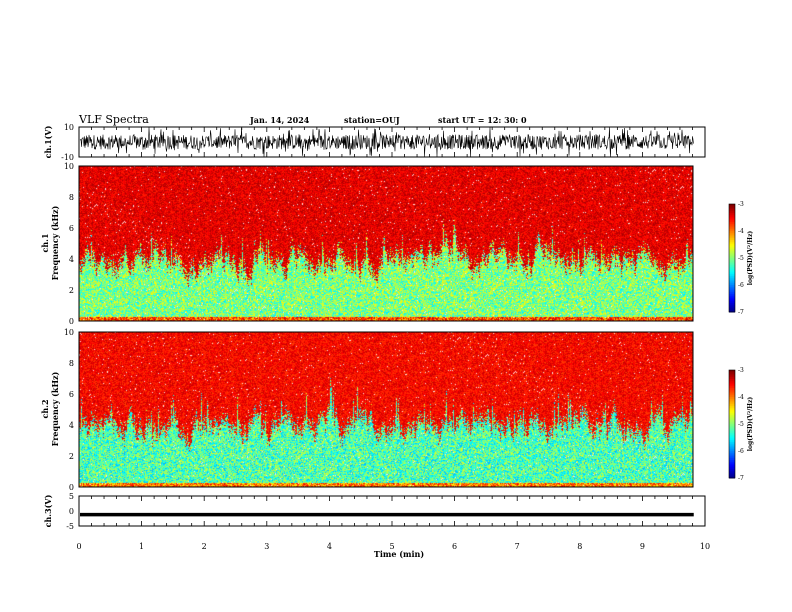 The image size is (792, 612). Describe the element at coordinates (579, 546) in the screenshot. I see `x-tick-label: 8` at that location.